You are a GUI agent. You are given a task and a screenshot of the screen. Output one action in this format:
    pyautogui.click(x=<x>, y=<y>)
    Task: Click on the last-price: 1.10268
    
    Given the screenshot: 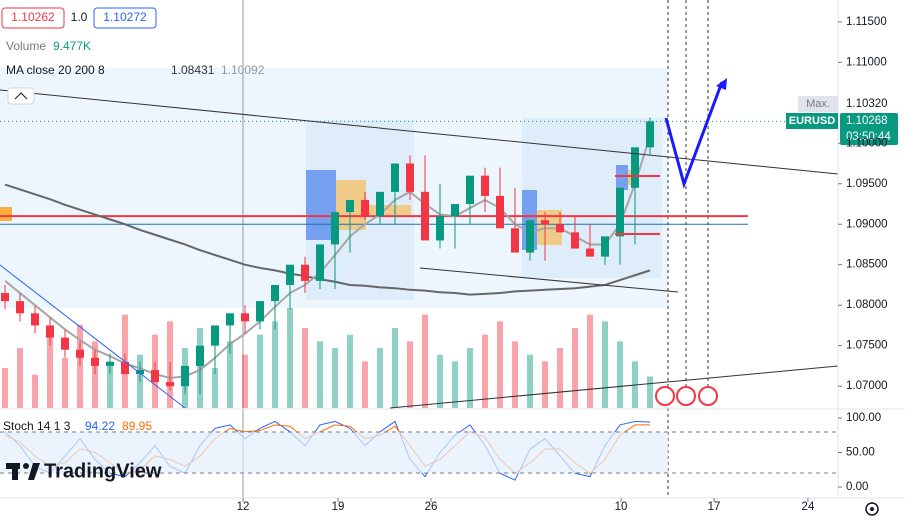 What is the action you would take?
    pyautogui.click(x=867, y=121)
    